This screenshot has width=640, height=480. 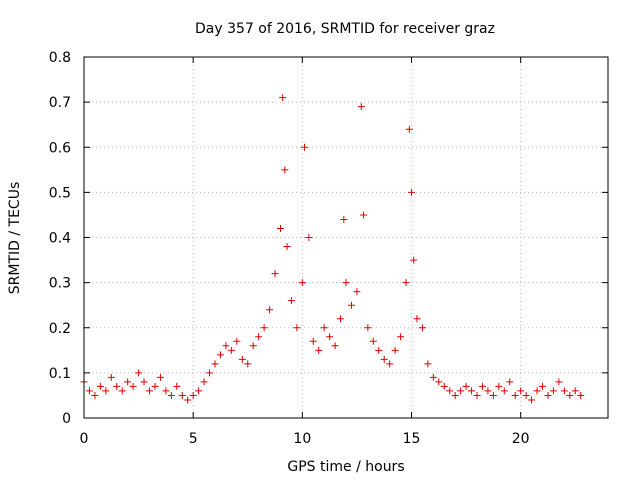 I want to click on x-axis-label: GPS time / hours, so click(x=345, y=467).